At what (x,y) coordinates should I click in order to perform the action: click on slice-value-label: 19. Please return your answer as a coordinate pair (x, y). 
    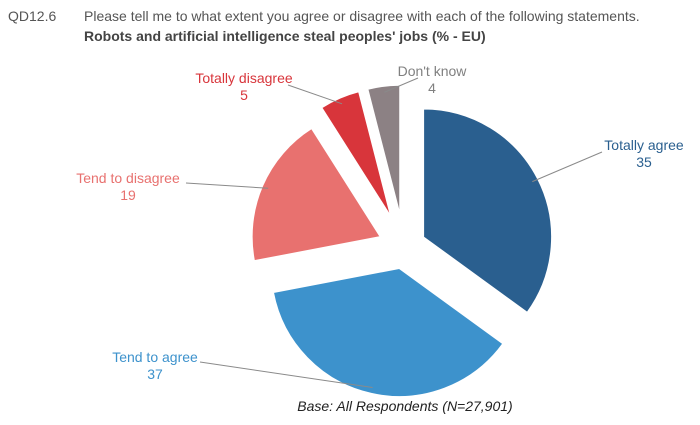
    Looking at the image, I should click on (128, 195).